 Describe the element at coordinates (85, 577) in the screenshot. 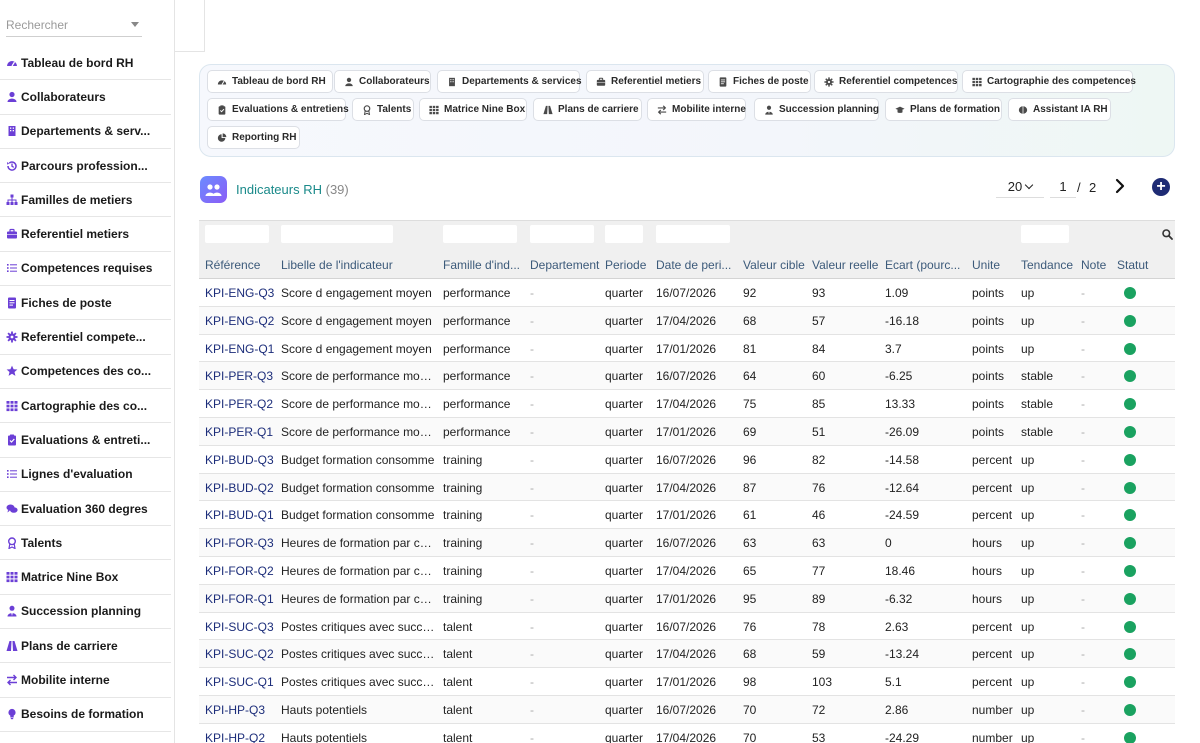

I see `sidebar-item: Matrice Nine Box` at that location.